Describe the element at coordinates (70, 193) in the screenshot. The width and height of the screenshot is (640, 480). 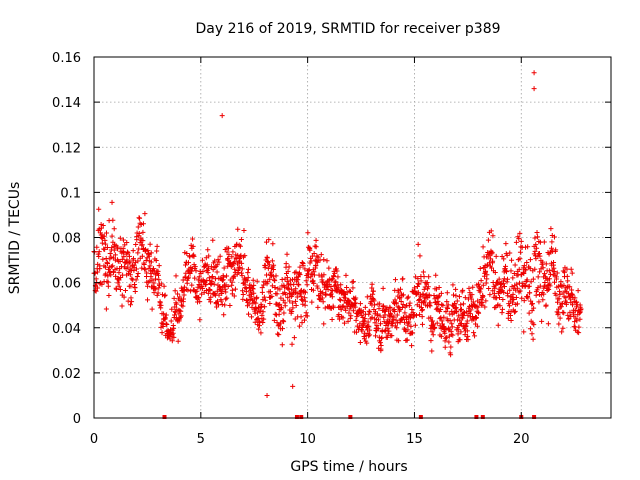
I see `y-tick-label: 0.1` at that location.